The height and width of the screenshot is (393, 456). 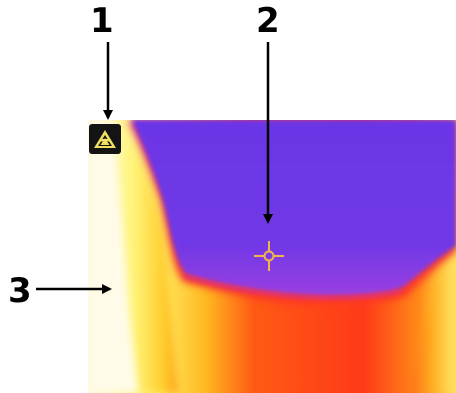 I want to click on warning-triangle-icon, so click(x=105, y=139).